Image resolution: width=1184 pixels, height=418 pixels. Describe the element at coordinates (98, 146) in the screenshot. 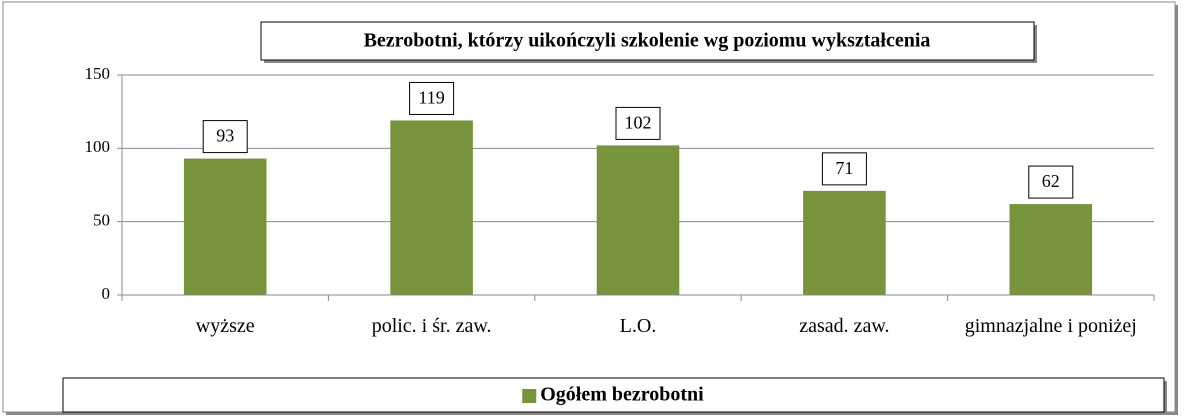

I see `y-tick-label: 100` at that location.